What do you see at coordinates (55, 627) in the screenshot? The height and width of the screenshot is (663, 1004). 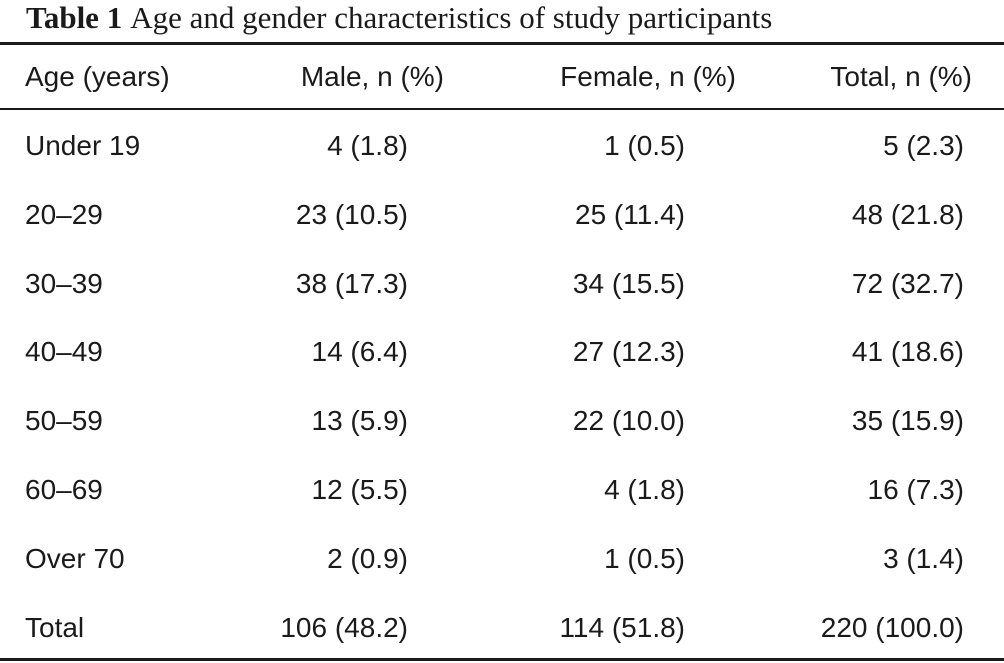 I see `cell-age: Total` at bounding box center [55, 627].